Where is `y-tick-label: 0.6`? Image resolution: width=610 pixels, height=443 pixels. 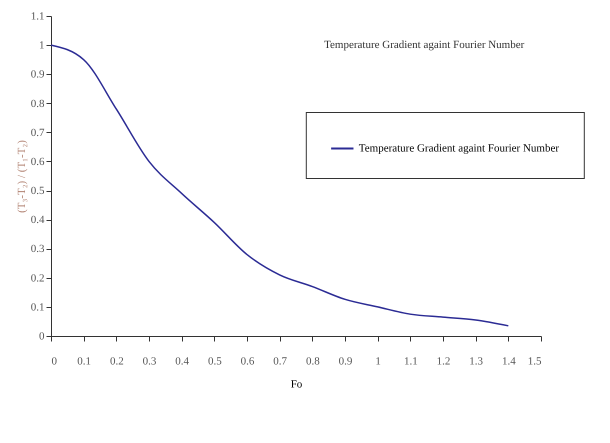 y-tick-label: 0.6 is located at coordinates (37, 162).